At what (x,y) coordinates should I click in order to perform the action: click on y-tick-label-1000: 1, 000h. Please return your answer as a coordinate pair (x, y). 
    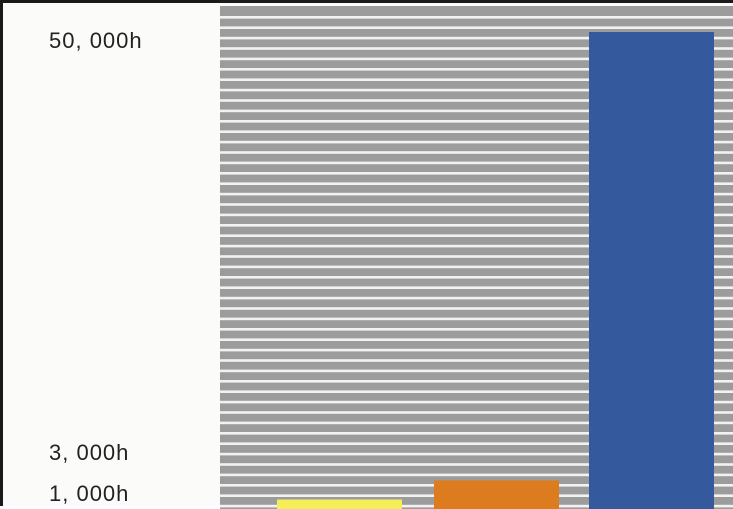
    Looking at the image, I should click on (89, 493).